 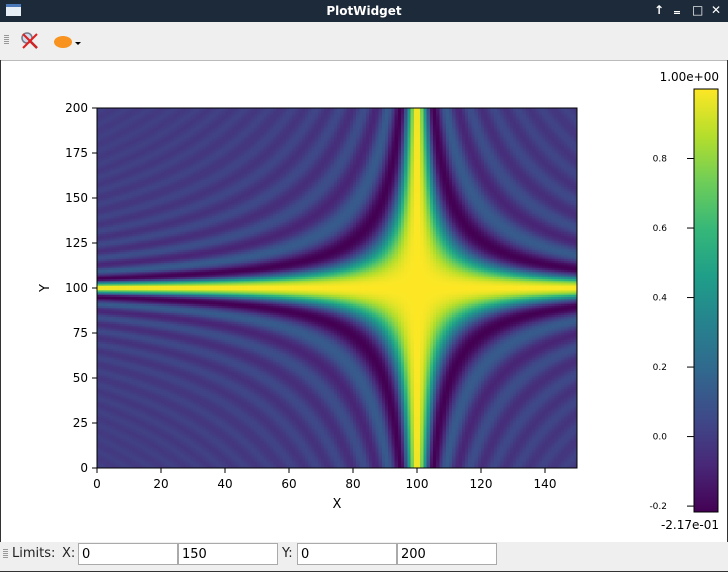 What do you see at coordinates (706, 300) in the screenshot?
I see `colorbar` at bounding box center [706, 300].